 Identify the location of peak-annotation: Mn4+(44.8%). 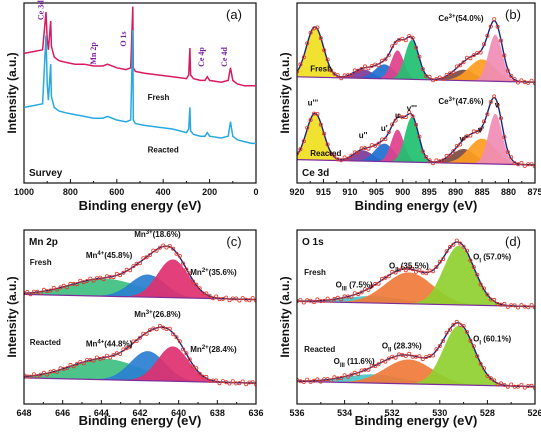
(109, 344).